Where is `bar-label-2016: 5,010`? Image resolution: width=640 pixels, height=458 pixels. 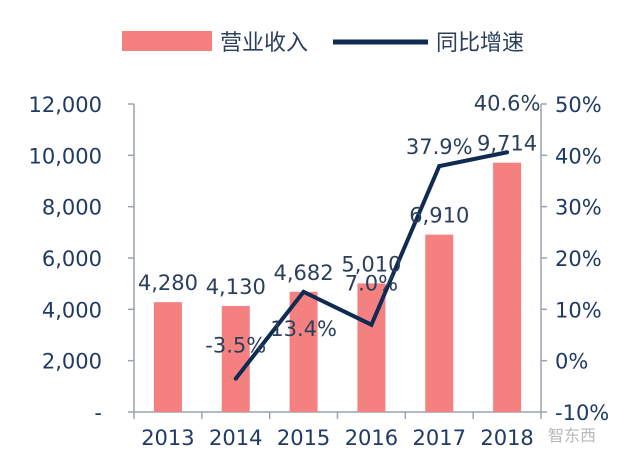
bar-label-2016: 5,010 is located at coordinates (371, 264).